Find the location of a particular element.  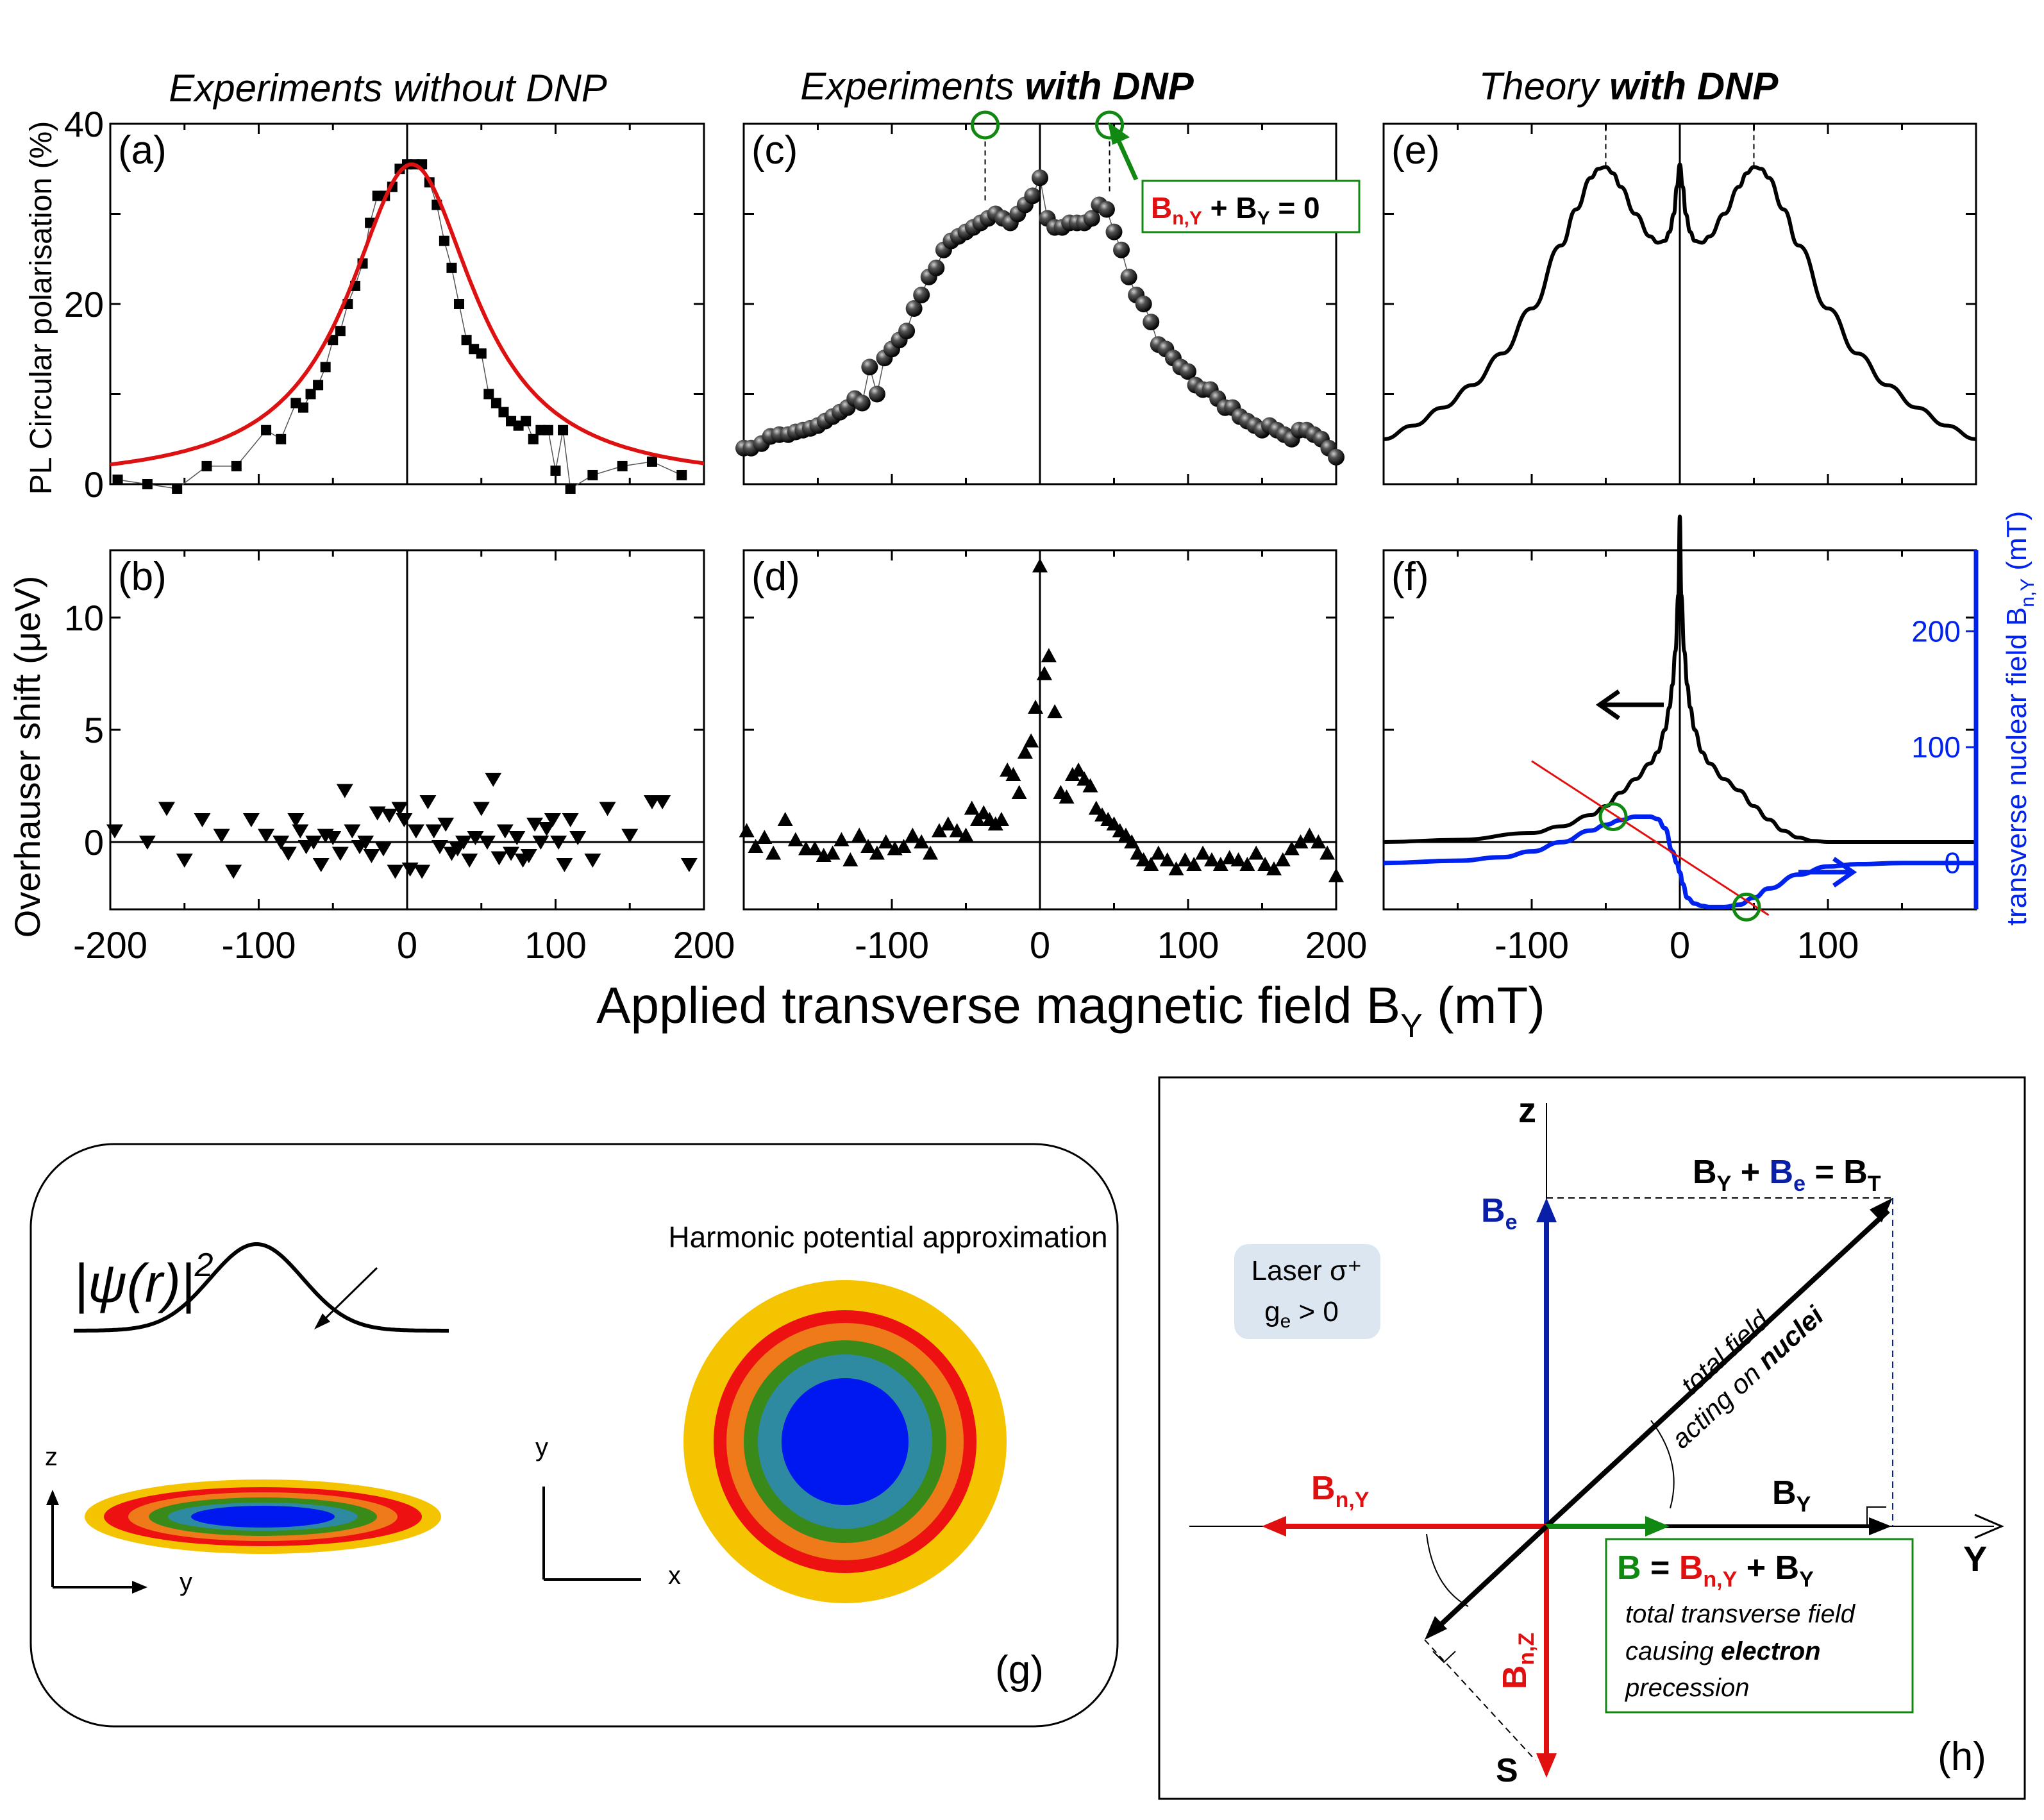

panel-label-c: (c) is located at coordinates (775, 150).